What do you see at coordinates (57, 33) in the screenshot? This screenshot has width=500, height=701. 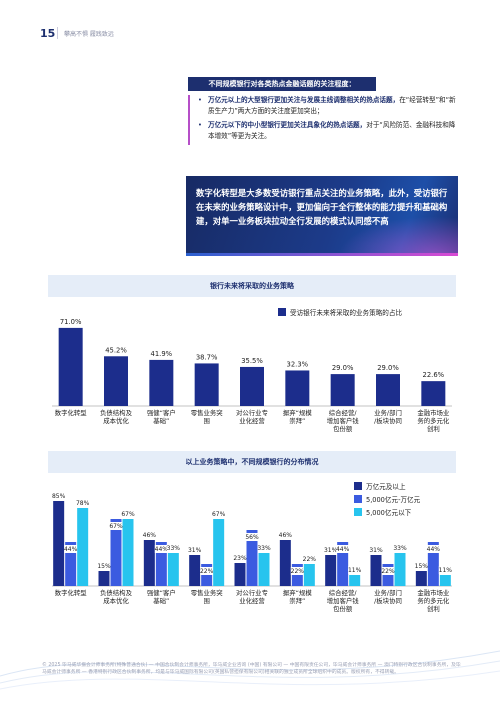 I see `header-divider` at bounding box center [57, 33].